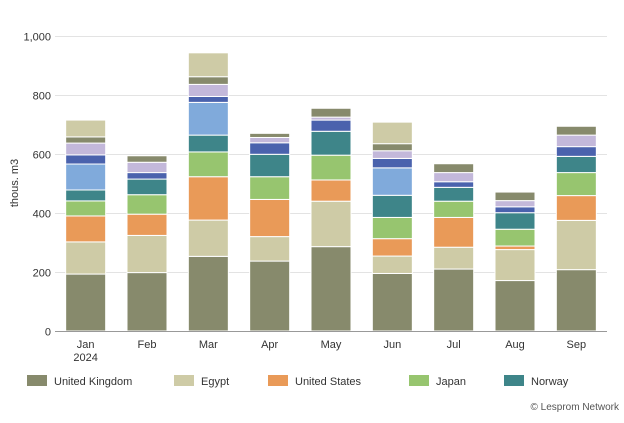  Describe the element at coordinates (437, 381) in the screenshot. I see `legend-item: Japan` at that location.